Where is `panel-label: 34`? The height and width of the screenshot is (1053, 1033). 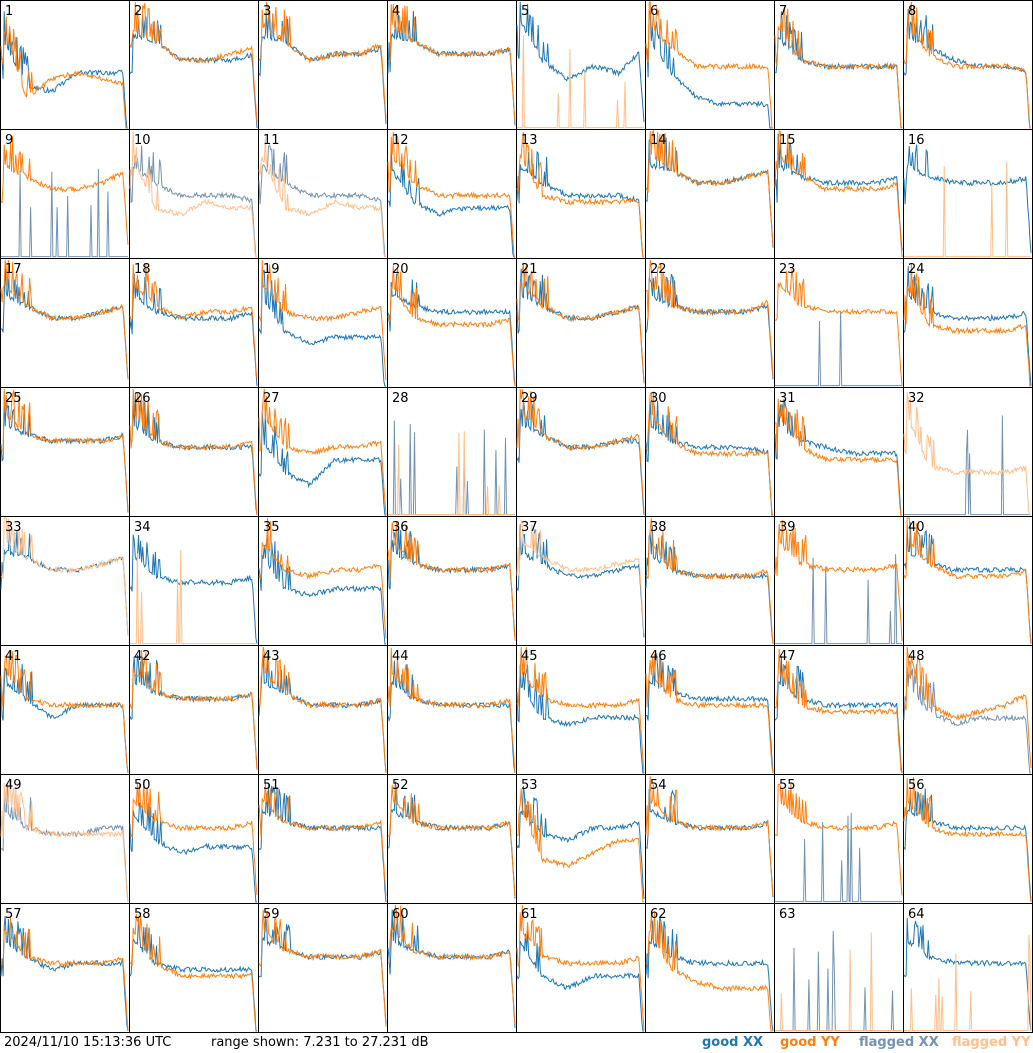
panel-label: 34 is located at coordinates (142, 527).